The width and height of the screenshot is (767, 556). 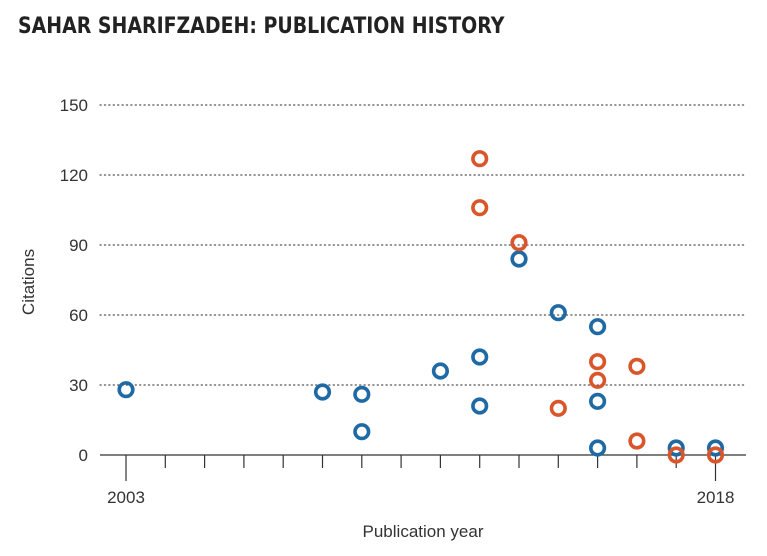 What do you see at coordinates (423, 531) in the screenshot?
I see `x-axis-title: Publication year` at bounding box center [423, 531].